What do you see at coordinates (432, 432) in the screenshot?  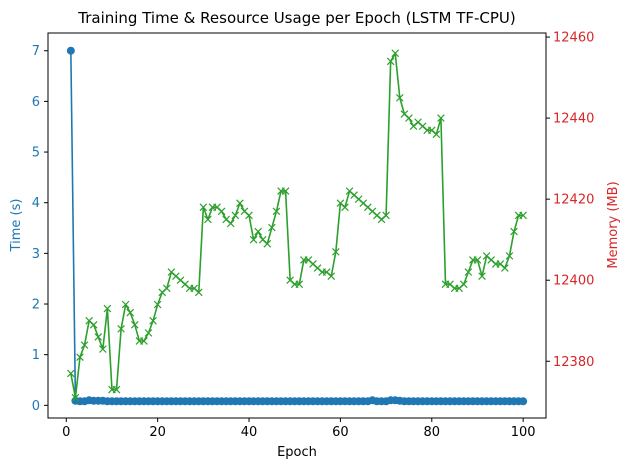 I see `x-tick-label: 80` at bounding box center [432, 432].